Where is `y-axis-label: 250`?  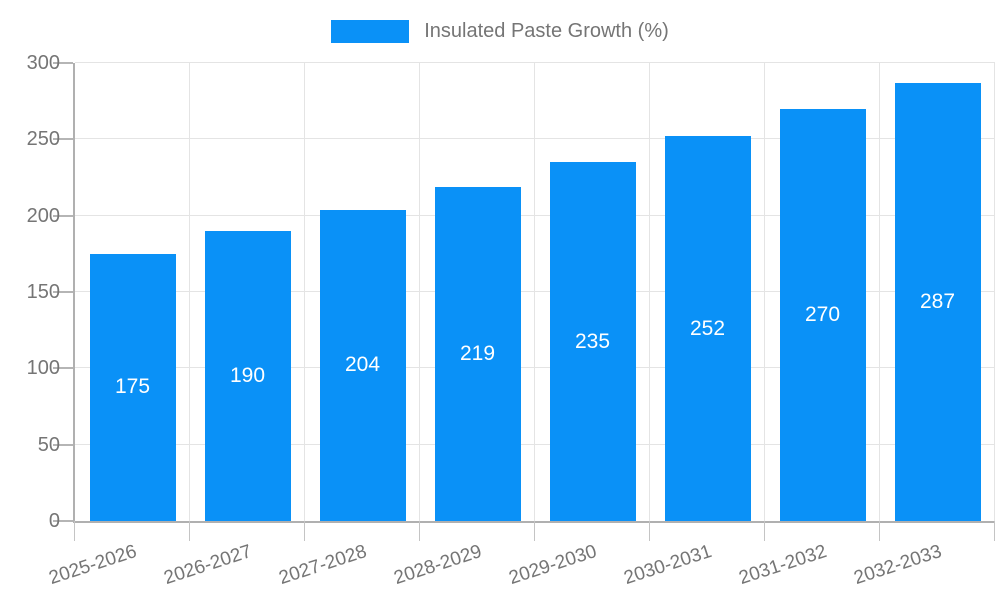
y-axis-label: 250 is located at coordinates (43, 139).